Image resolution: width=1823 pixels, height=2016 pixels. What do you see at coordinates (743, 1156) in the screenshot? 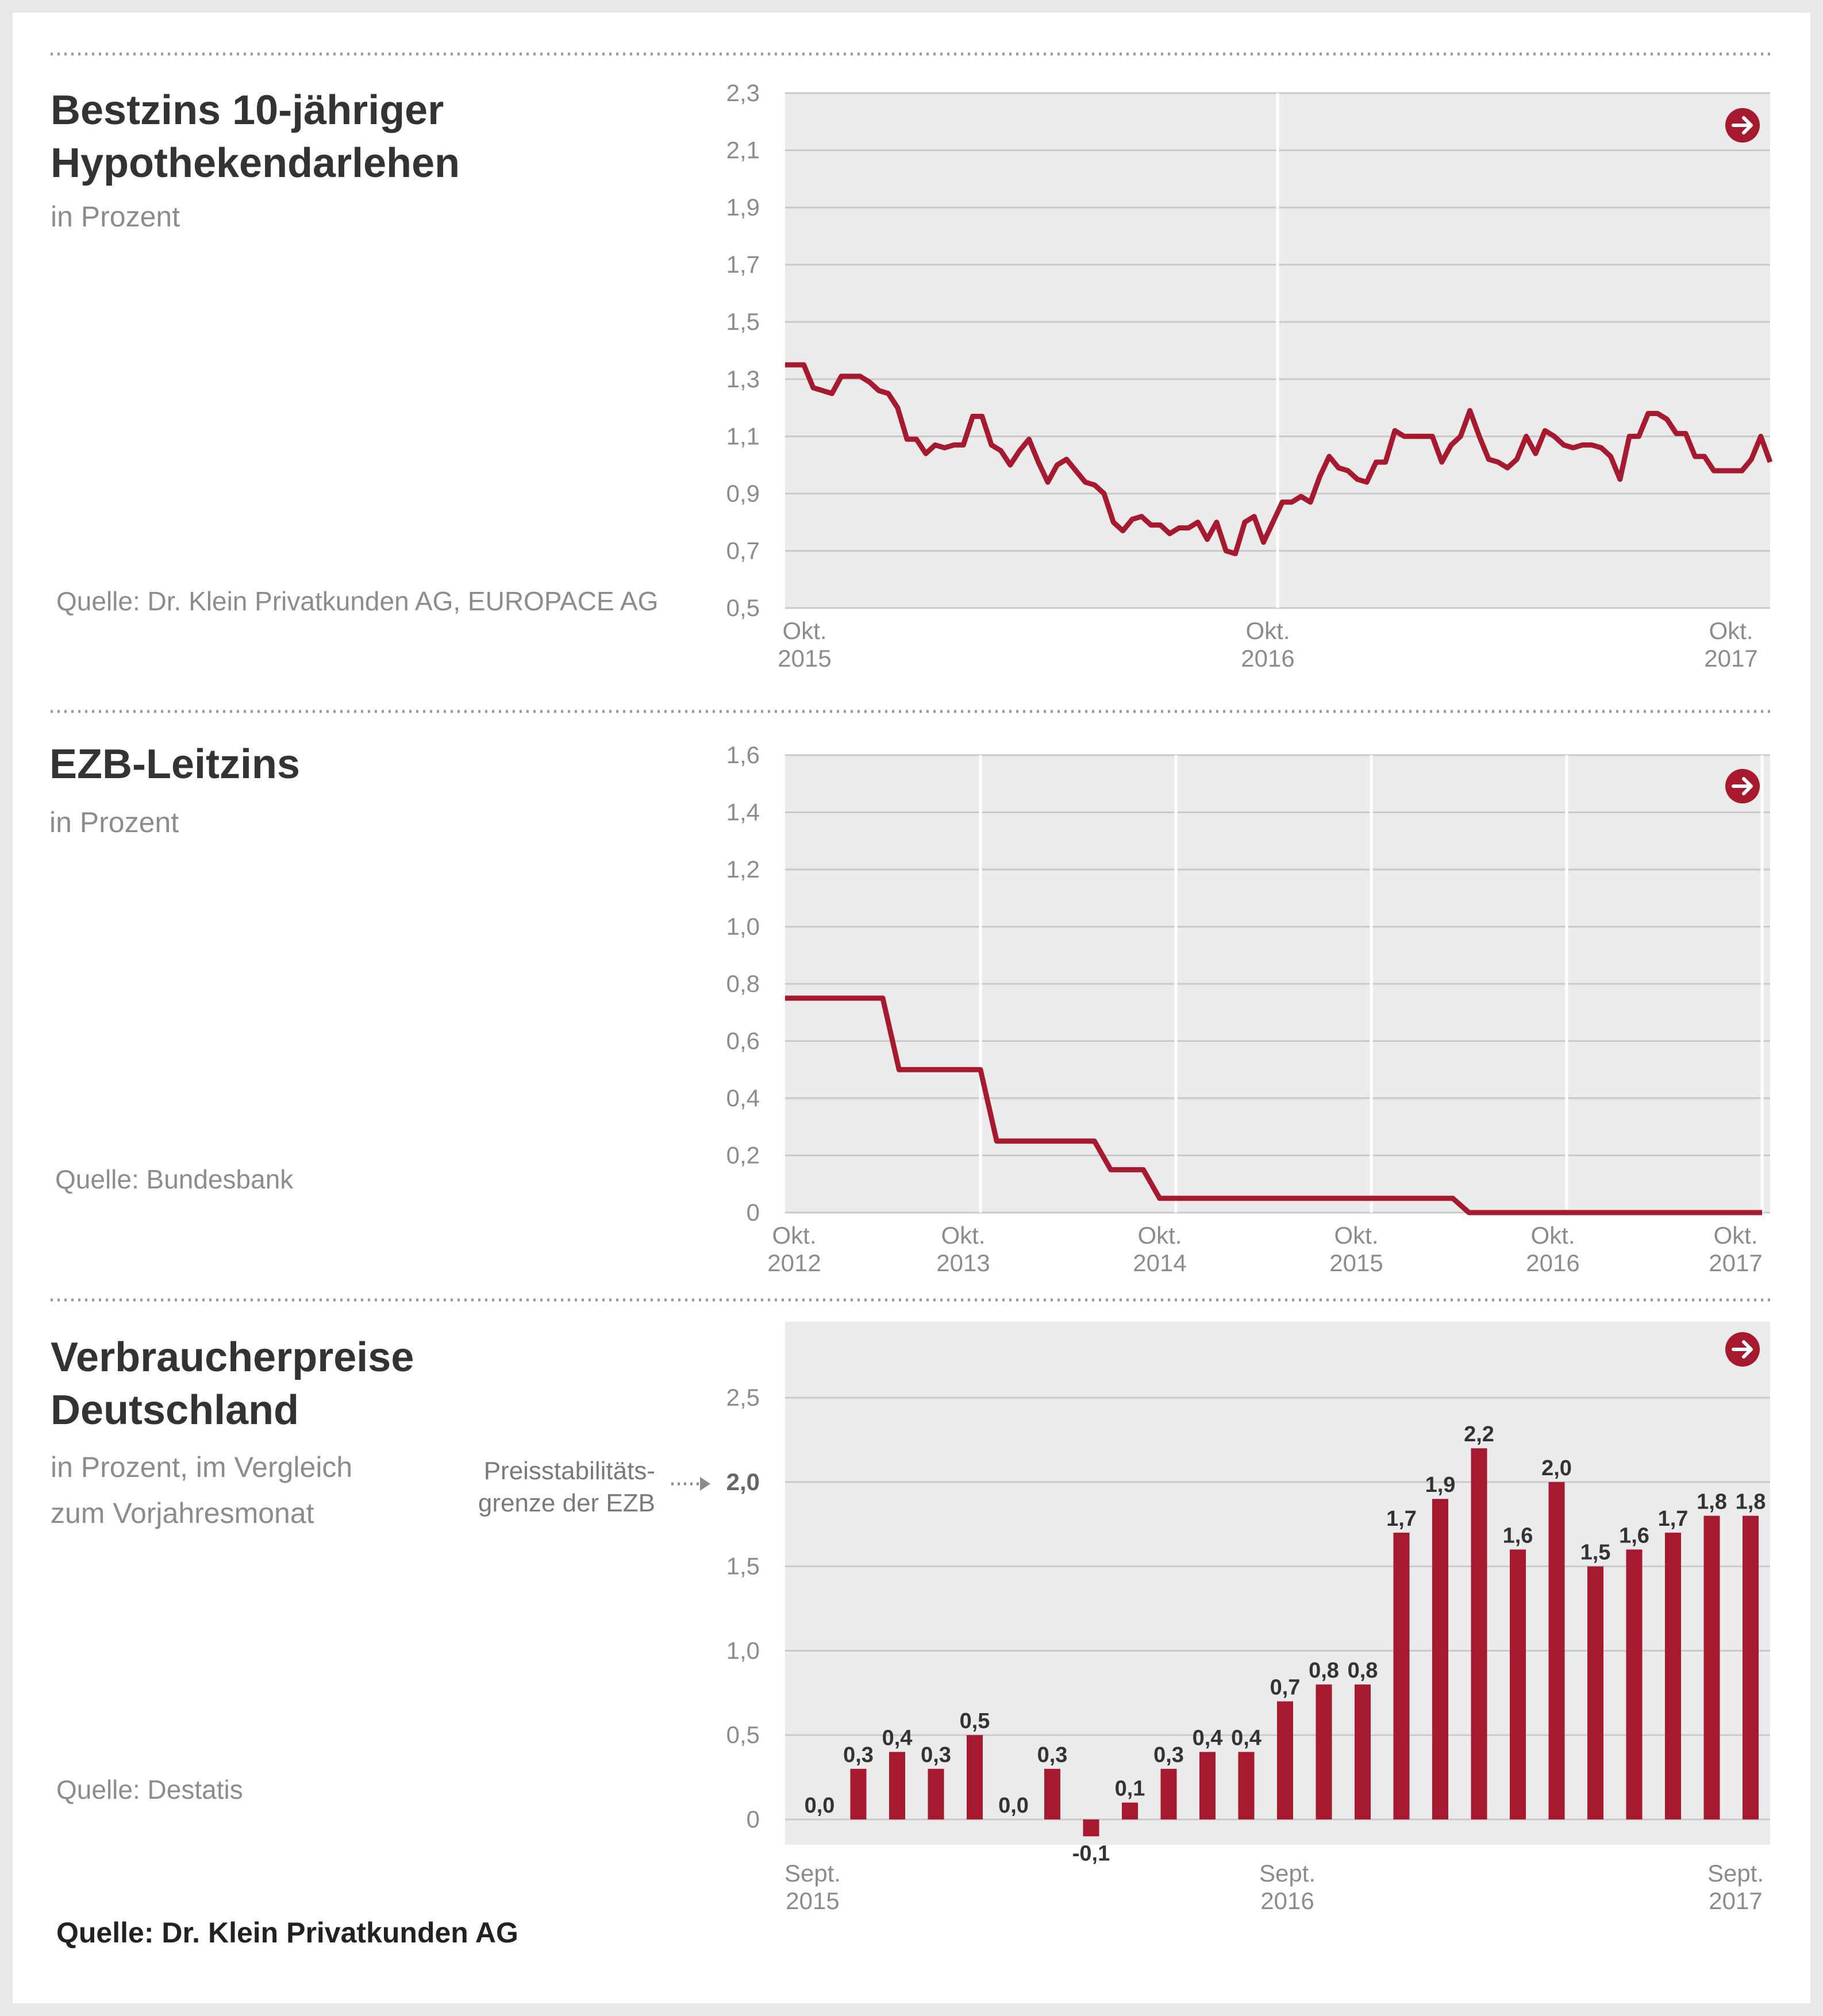
I see `y-tick-label: 0,2` at bounding box center [743, 1156].